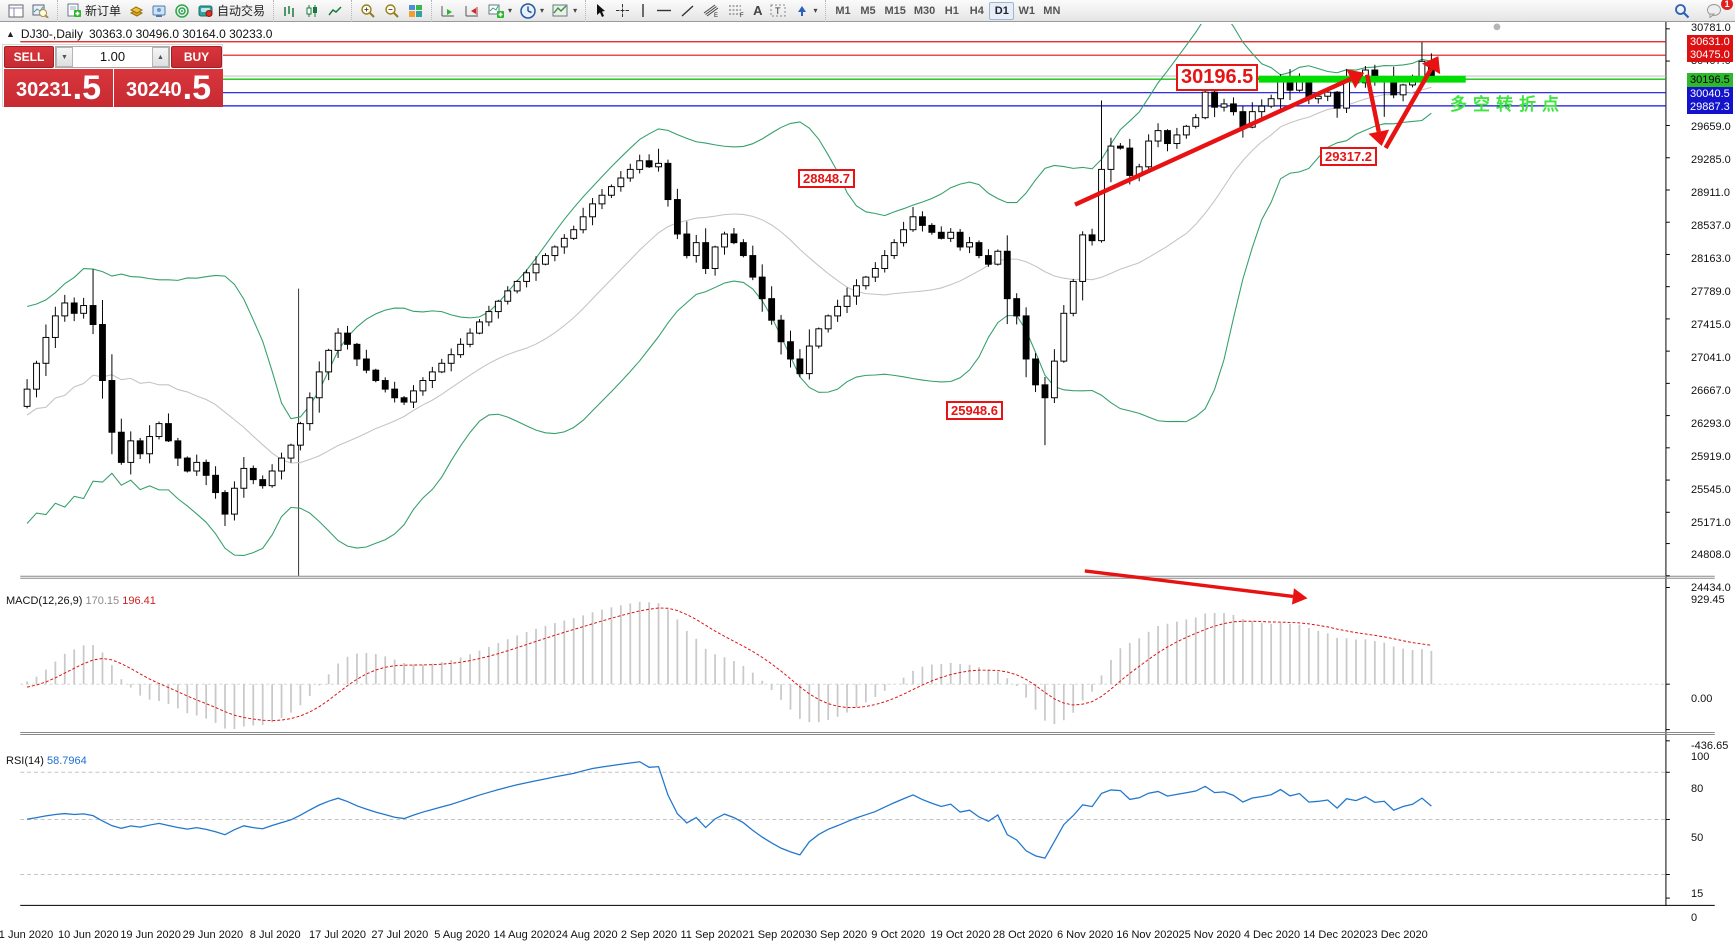  I want to click on new-order-button: 新订单, so click(93, 10).